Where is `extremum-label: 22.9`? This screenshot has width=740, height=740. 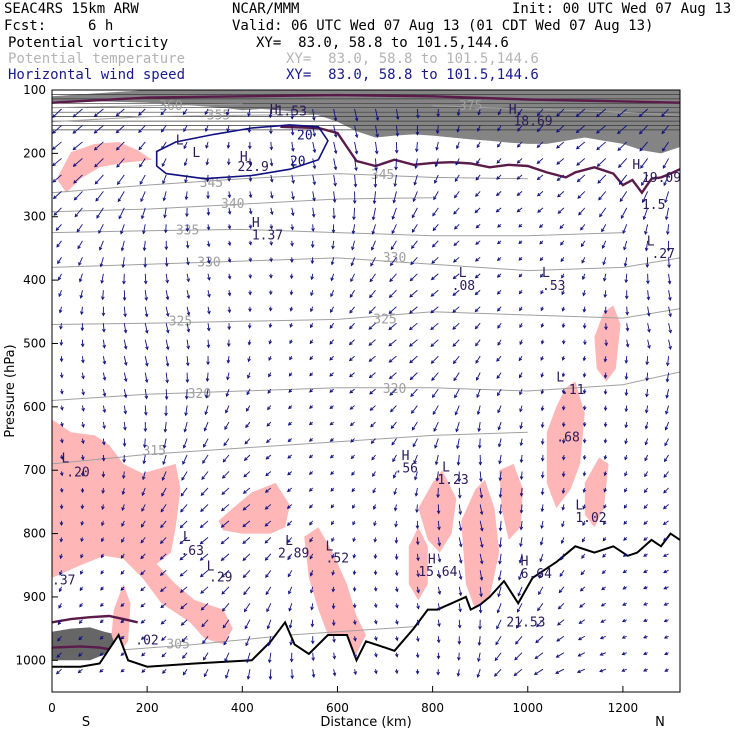
extremum-label: 22.9 is located at coordinates (253, 167).